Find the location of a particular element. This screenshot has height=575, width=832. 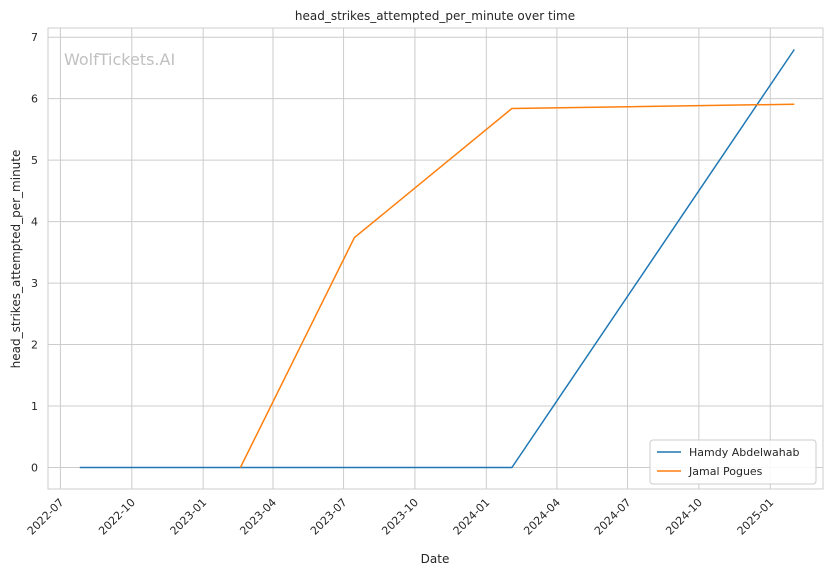

legend-box is located at coordinates (733, 462).